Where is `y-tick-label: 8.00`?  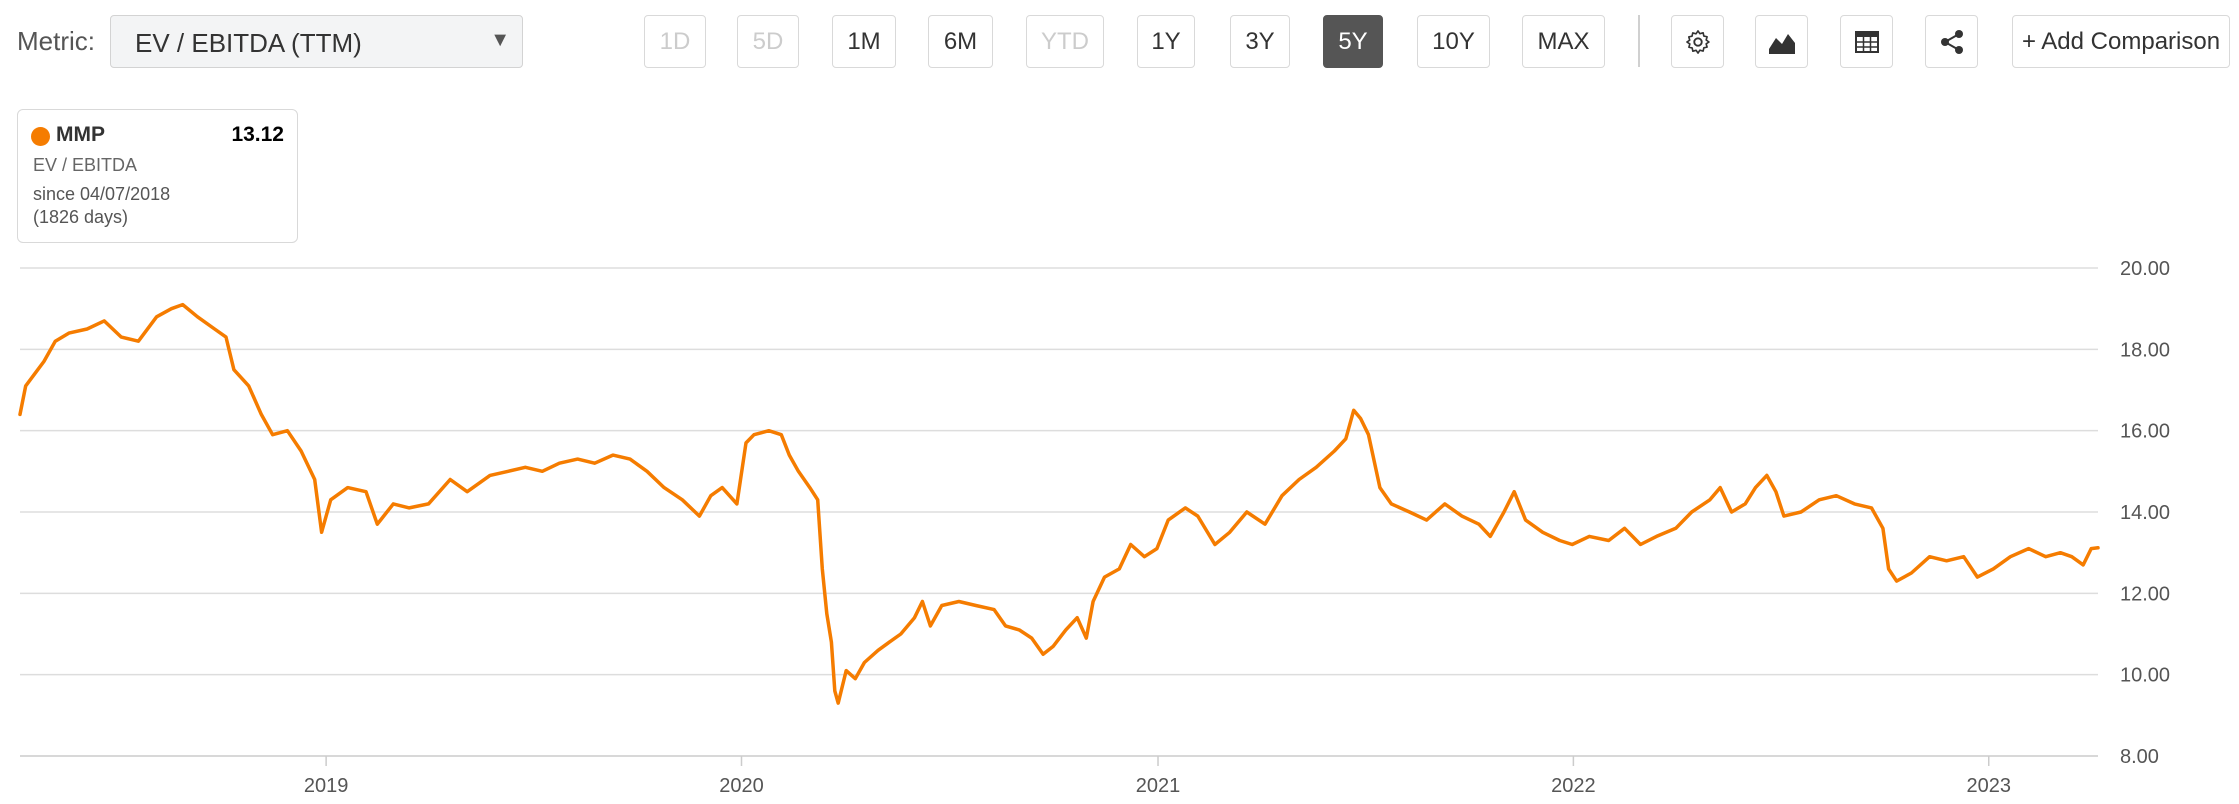
y-tick-label: 8.00 is located at coordinates (2139, 757).